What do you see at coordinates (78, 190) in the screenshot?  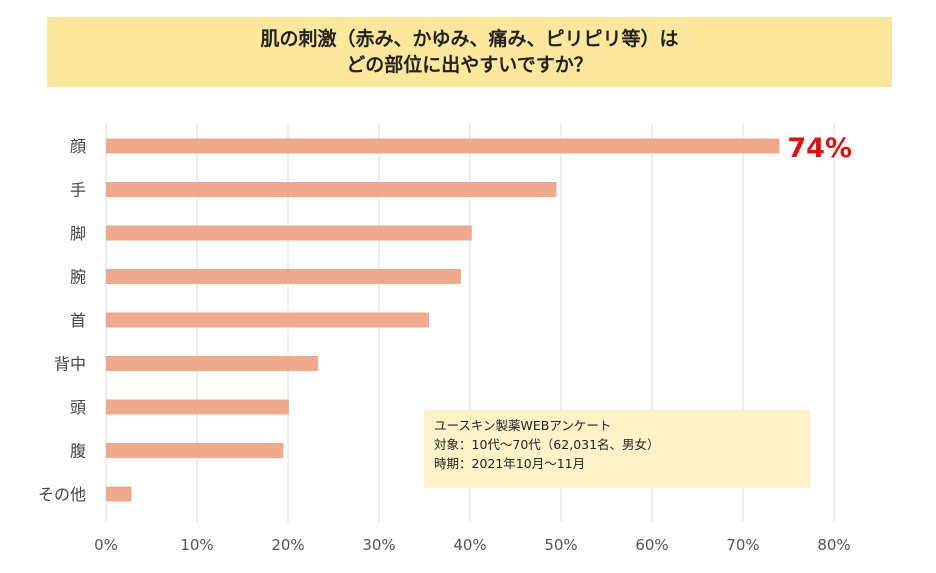 I see `category-label: 手` at bounding box center [78, 190].